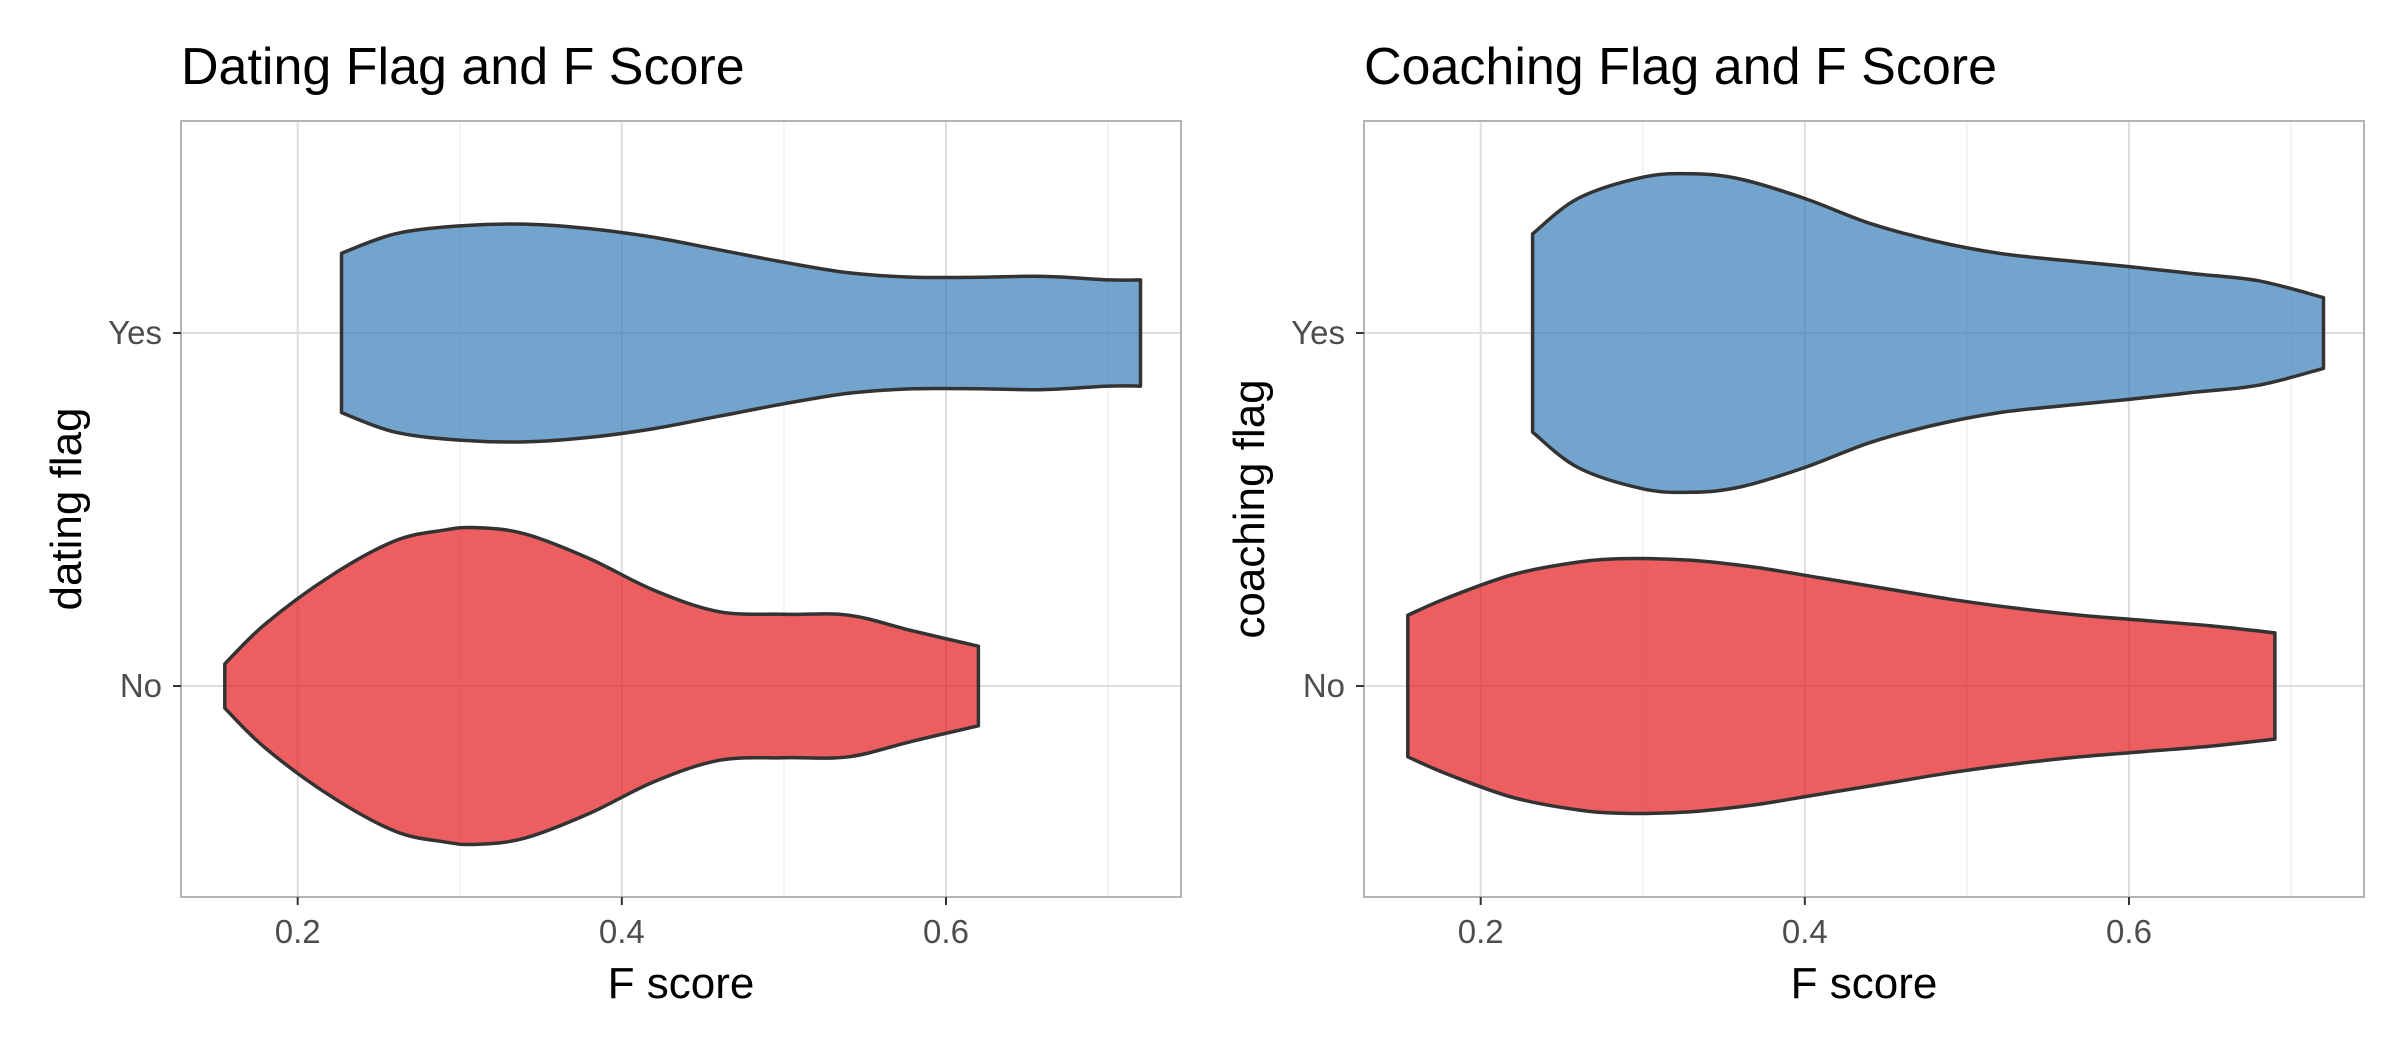  I want to click on y-axis-title: coaching flag, so click(1249, 508).